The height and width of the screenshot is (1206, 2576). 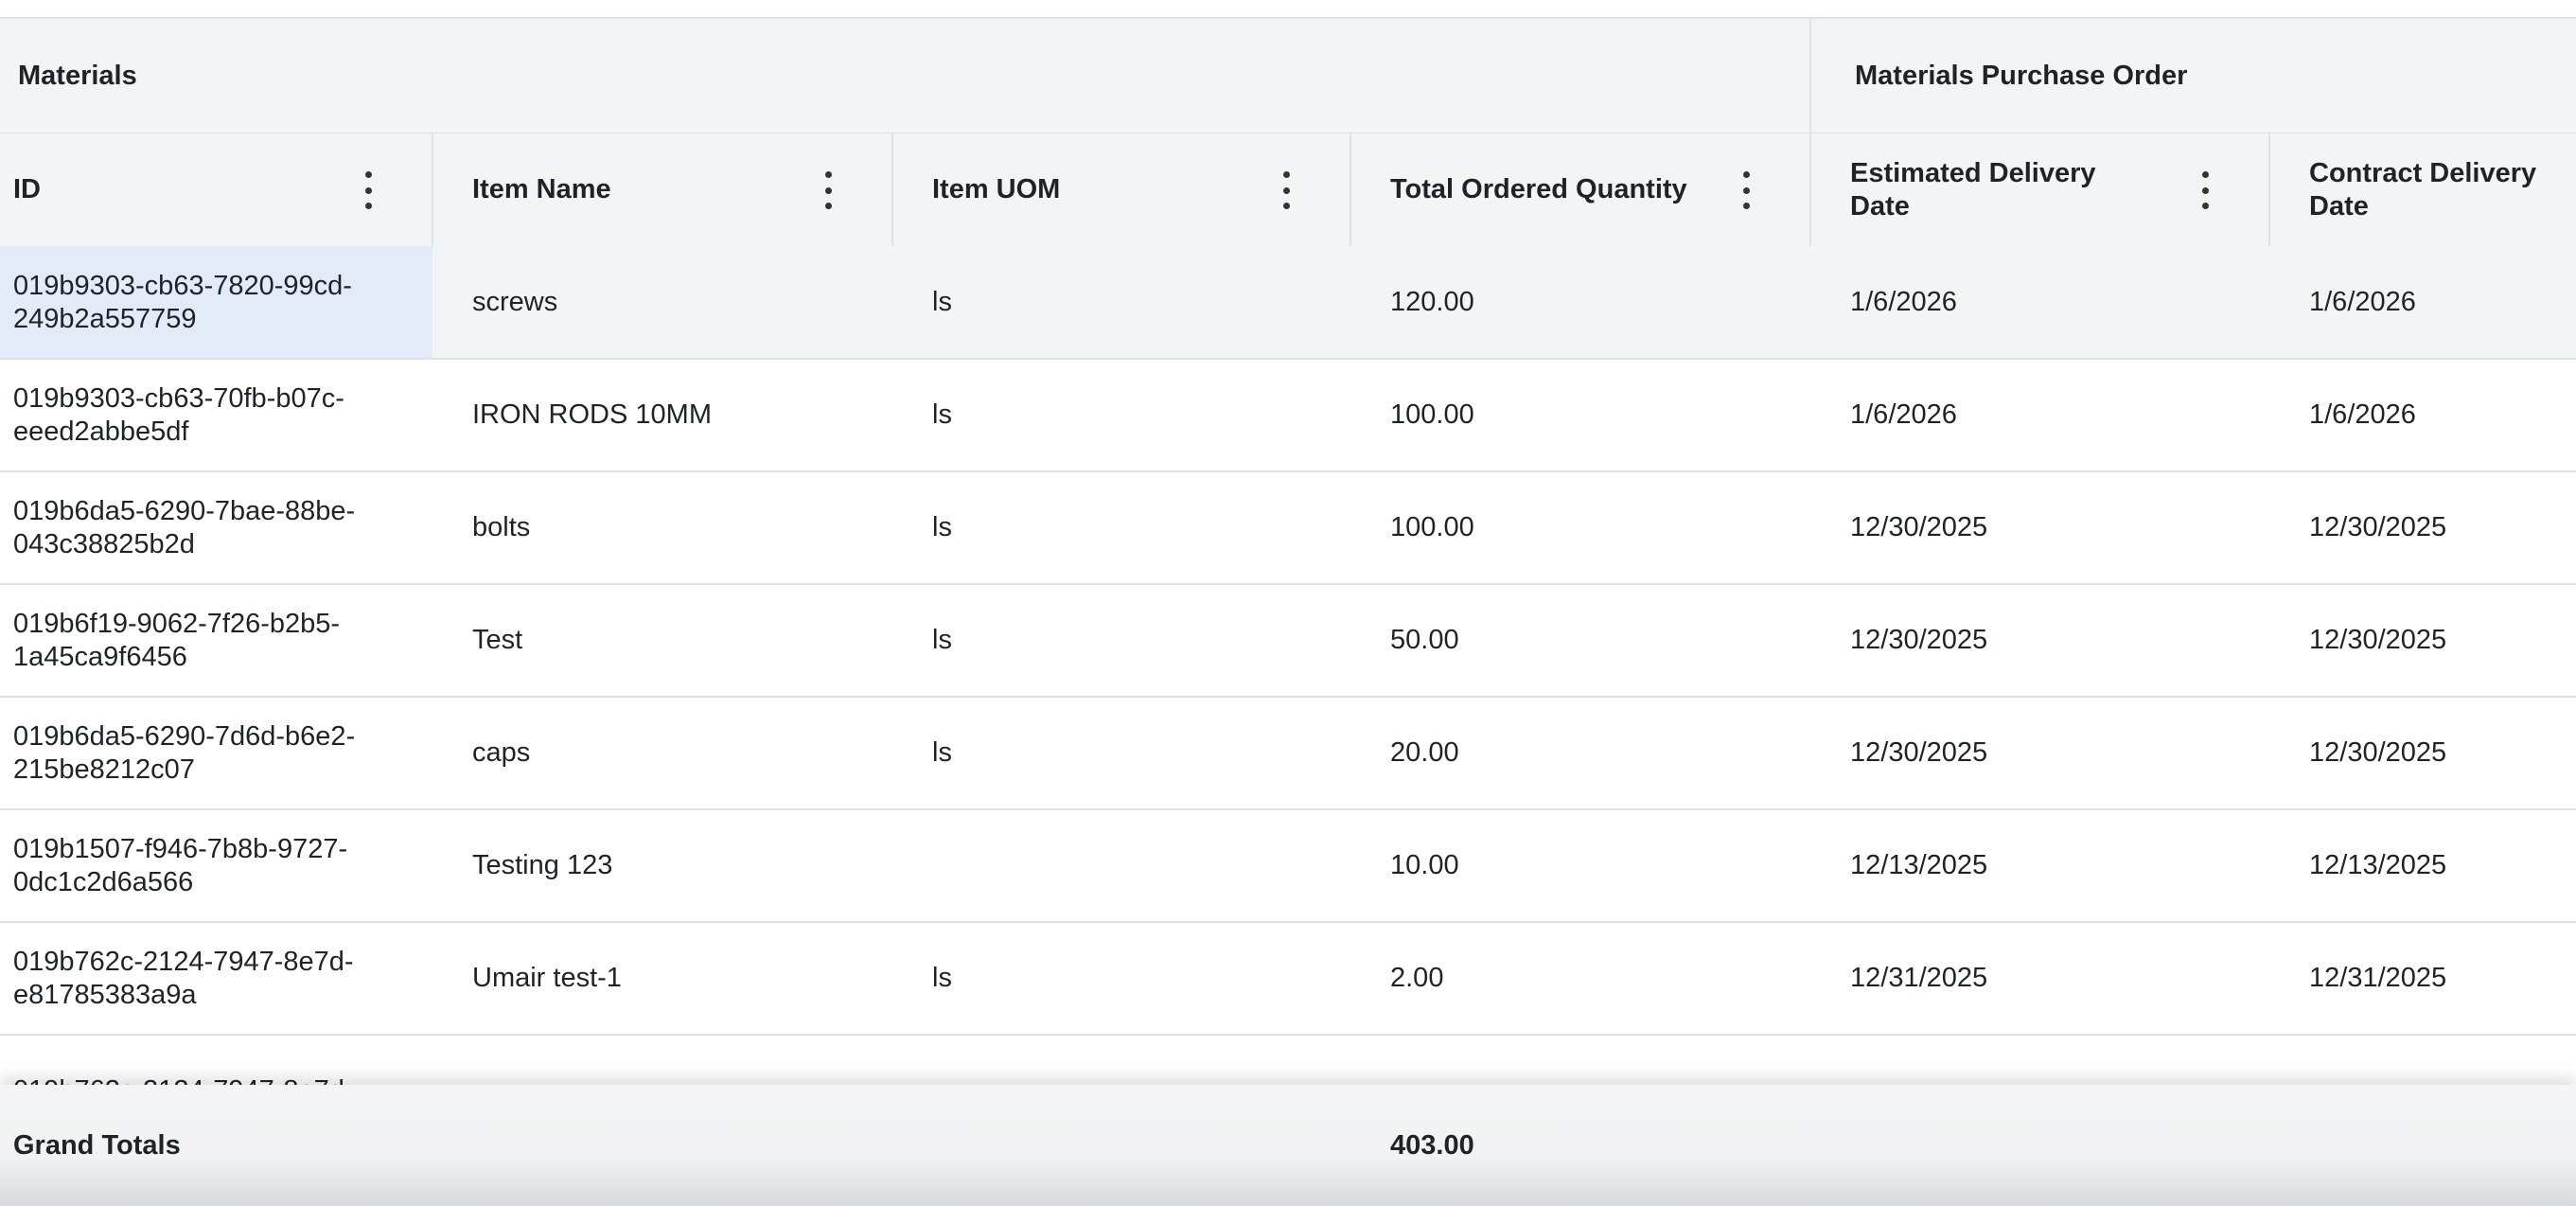 I want to click on footer-total: 403.00, so click(x=1432, y=1145).